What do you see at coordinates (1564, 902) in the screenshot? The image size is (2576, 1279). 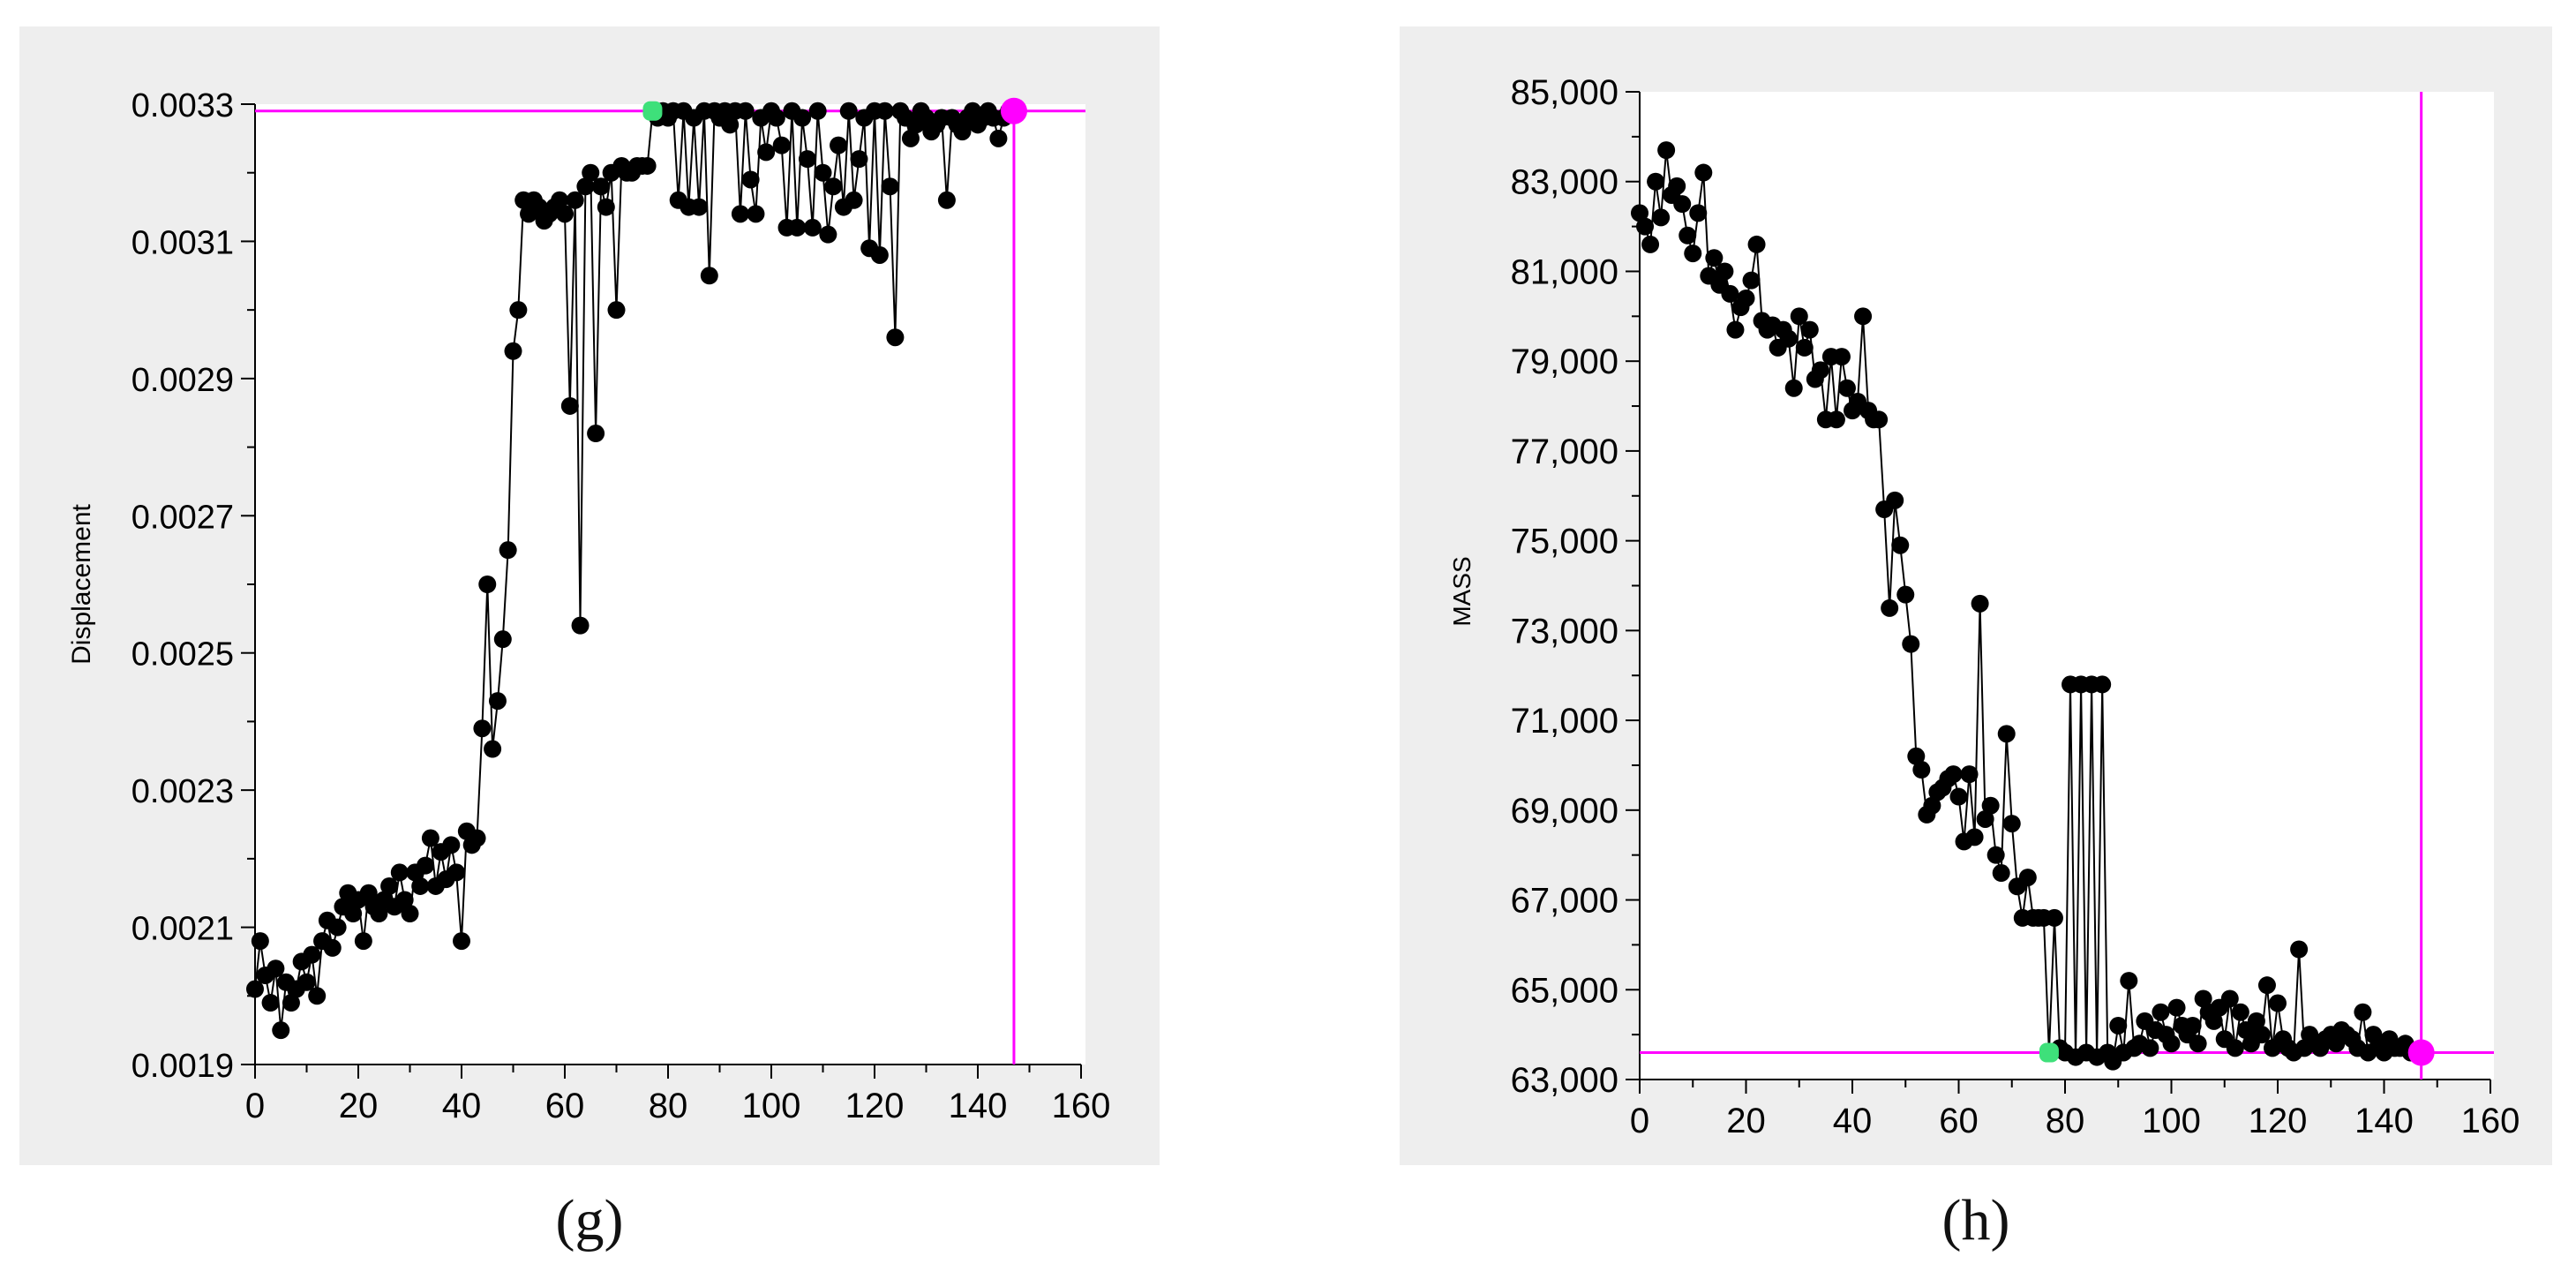 I see `y-tick-label: 67,000` at bounding box center [1564, 902].